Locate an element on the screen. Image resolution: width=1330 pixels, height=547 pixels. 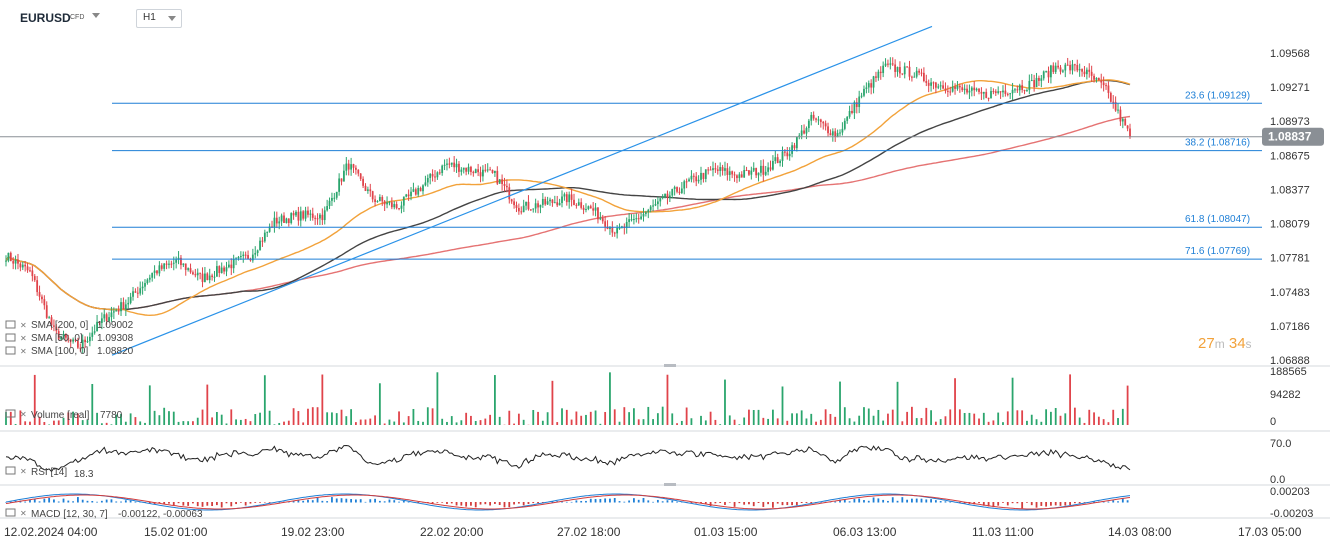
indicator-menu-icon is located at coordinates (10, 324).